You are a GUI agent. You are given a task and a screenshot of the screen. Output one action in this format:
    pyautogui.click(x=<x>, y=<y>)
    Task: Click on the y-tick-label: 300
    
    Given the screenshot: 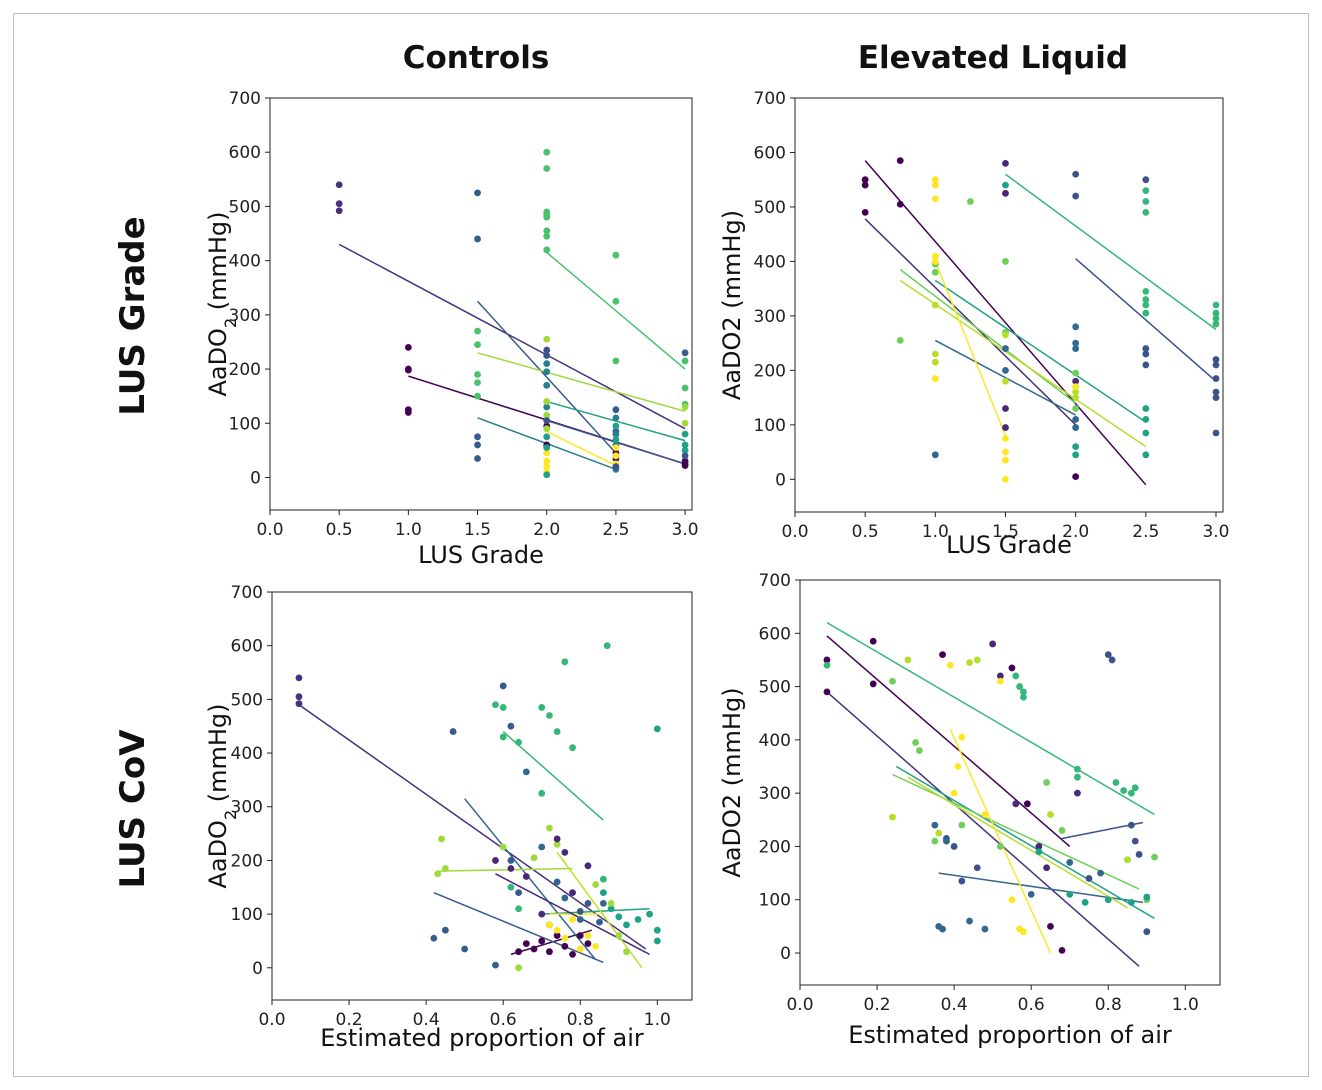 What is the action you would take?
    pyautogui.click(x=770, y=317)
    